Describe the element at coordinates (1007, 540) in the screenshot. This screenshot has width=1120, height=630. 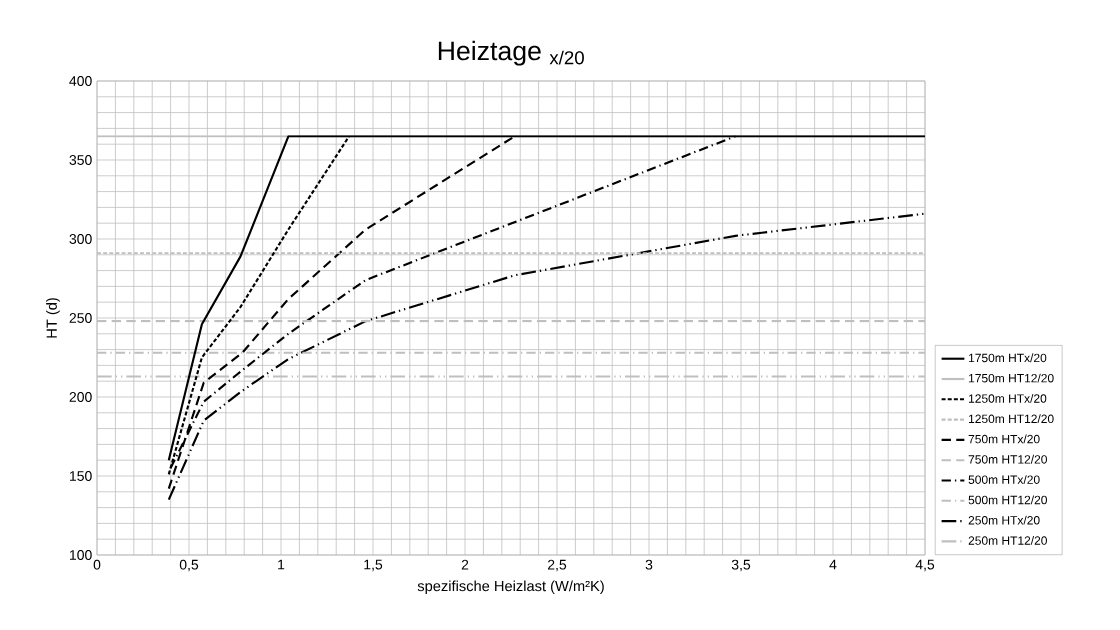
I see `legend-label: 250m HT12/20` at that location.